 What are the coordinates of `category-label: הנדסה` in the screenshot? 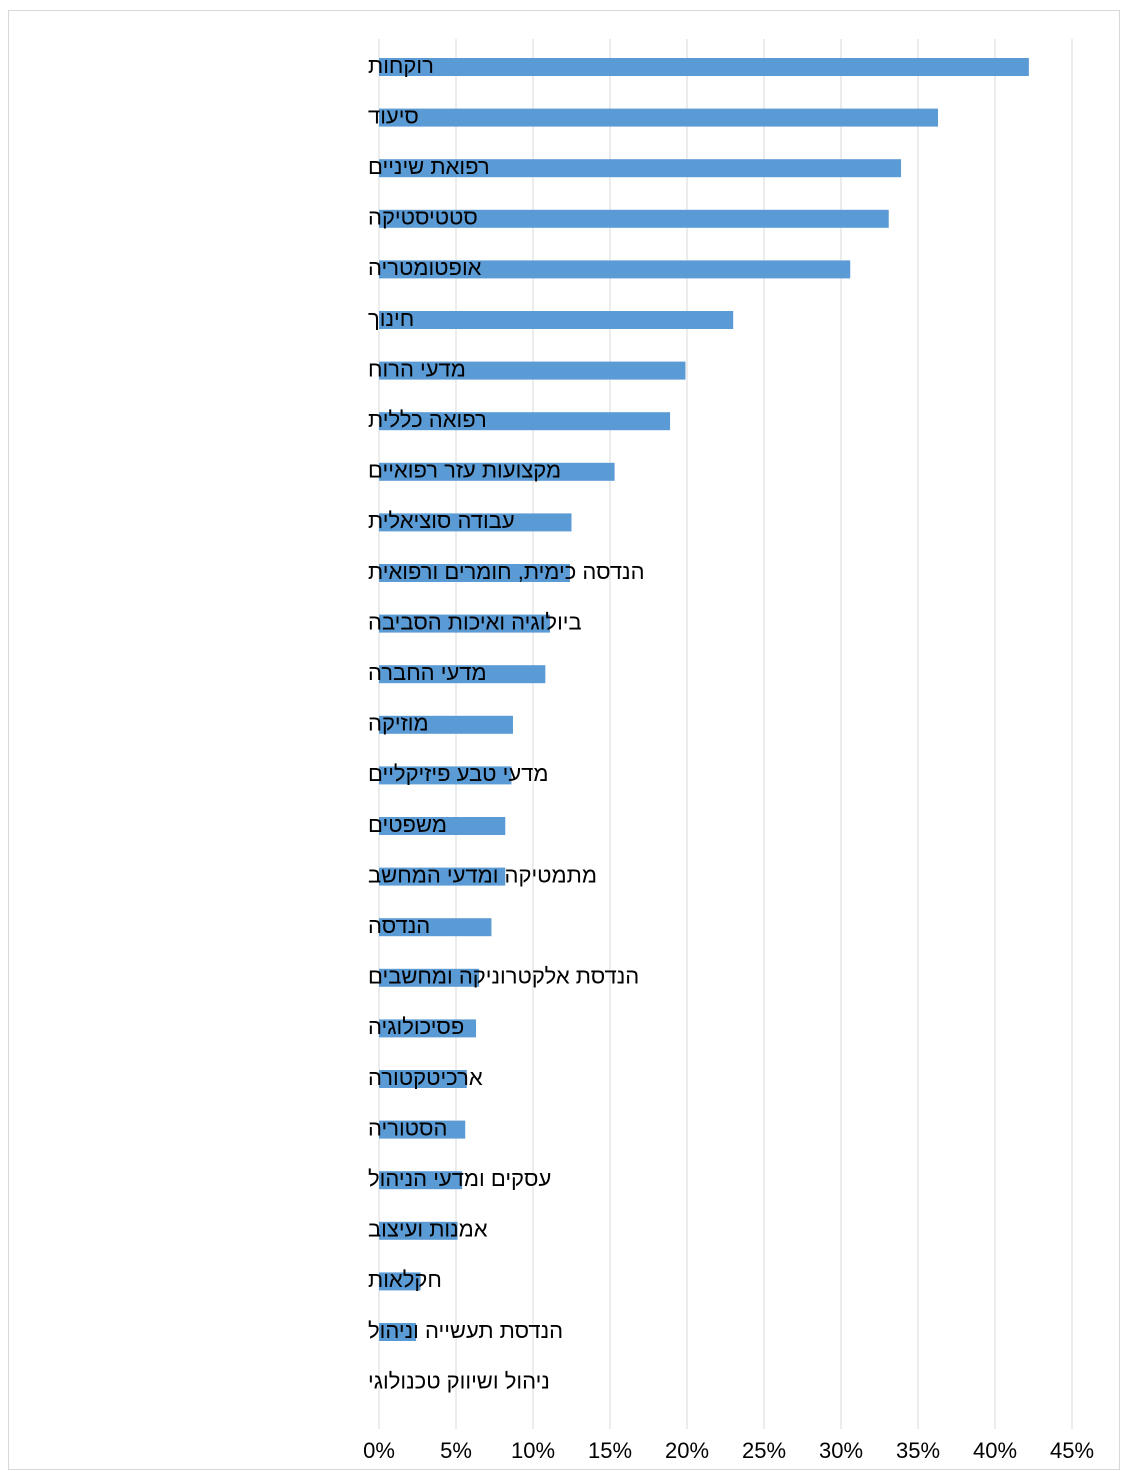 It's located at (399, 925).